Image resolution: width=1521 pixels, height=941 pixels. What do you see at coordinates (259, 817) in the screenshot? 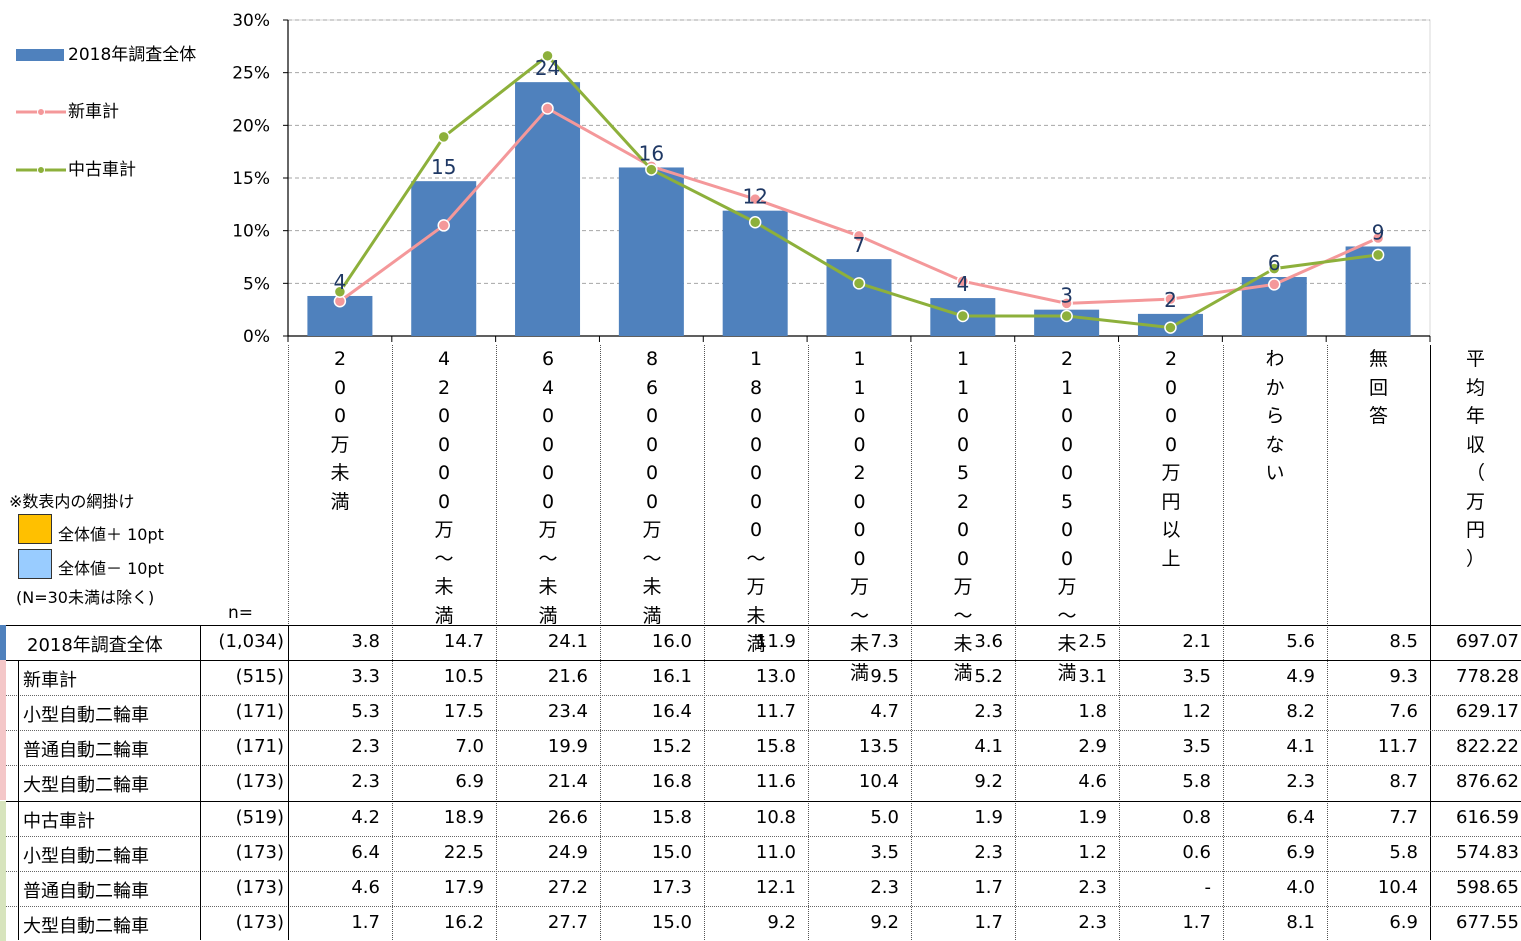
I see `table-row-n: (519)` at bounding box center [259, 817].